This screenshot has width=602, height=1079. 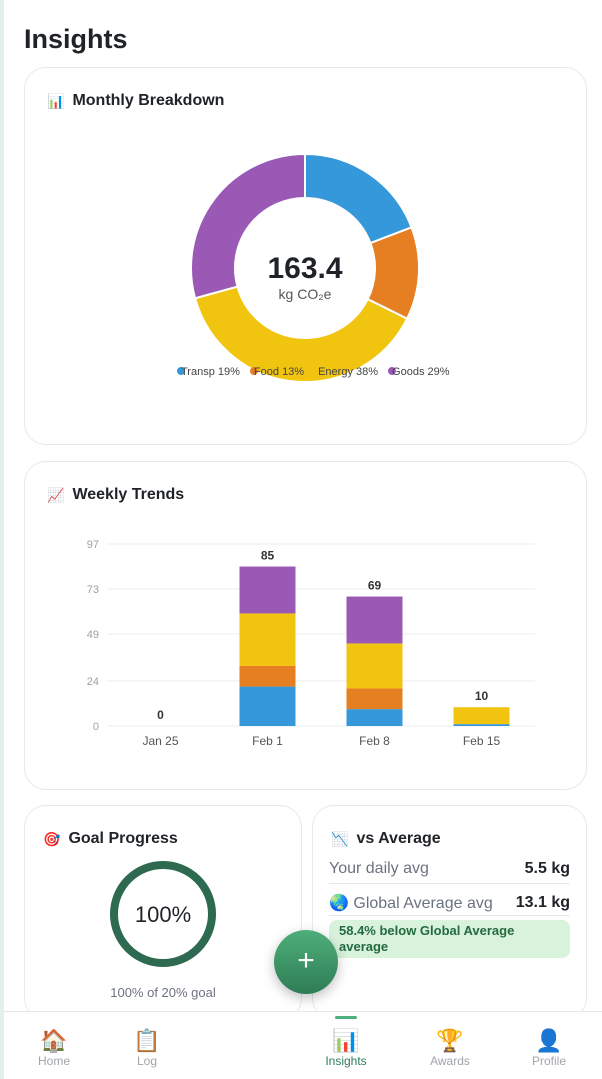 What do you see at coordinates (147, 1040) in the screenshot?
I see `clipboard-icon: 📋` at bounding box center [147, 1040].